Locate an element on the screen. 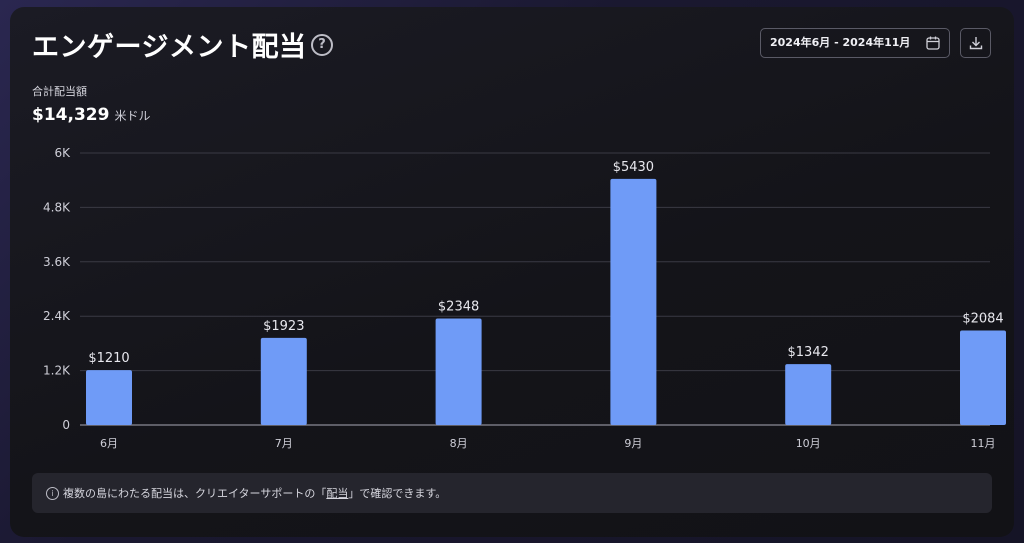  help-icon: ? is located at coordinates (322, 45).